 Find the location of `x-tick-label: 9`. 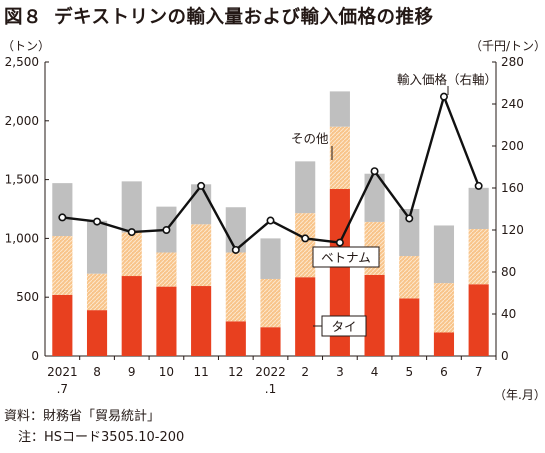

x-tick-label: 9 is located at coordinates (132, 372).